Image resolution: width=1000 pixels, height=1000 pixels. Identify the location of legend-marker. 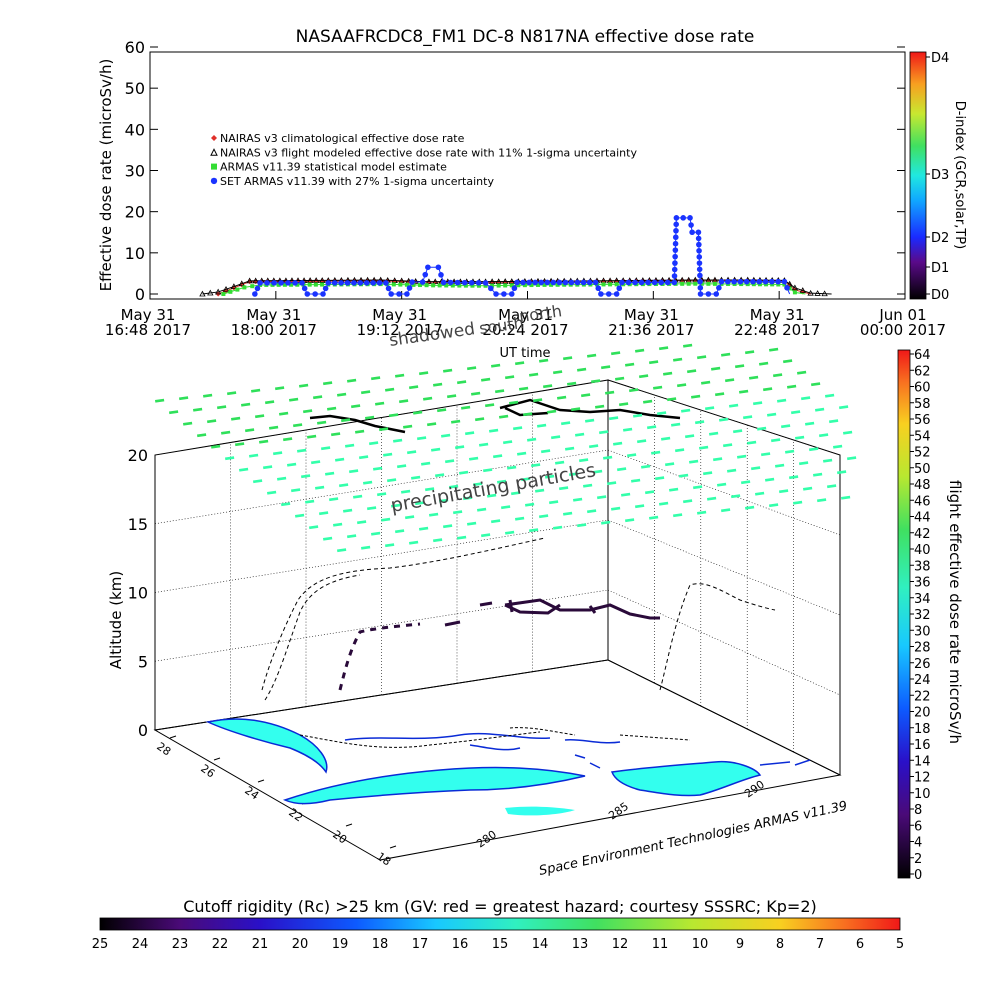
(214, 138).